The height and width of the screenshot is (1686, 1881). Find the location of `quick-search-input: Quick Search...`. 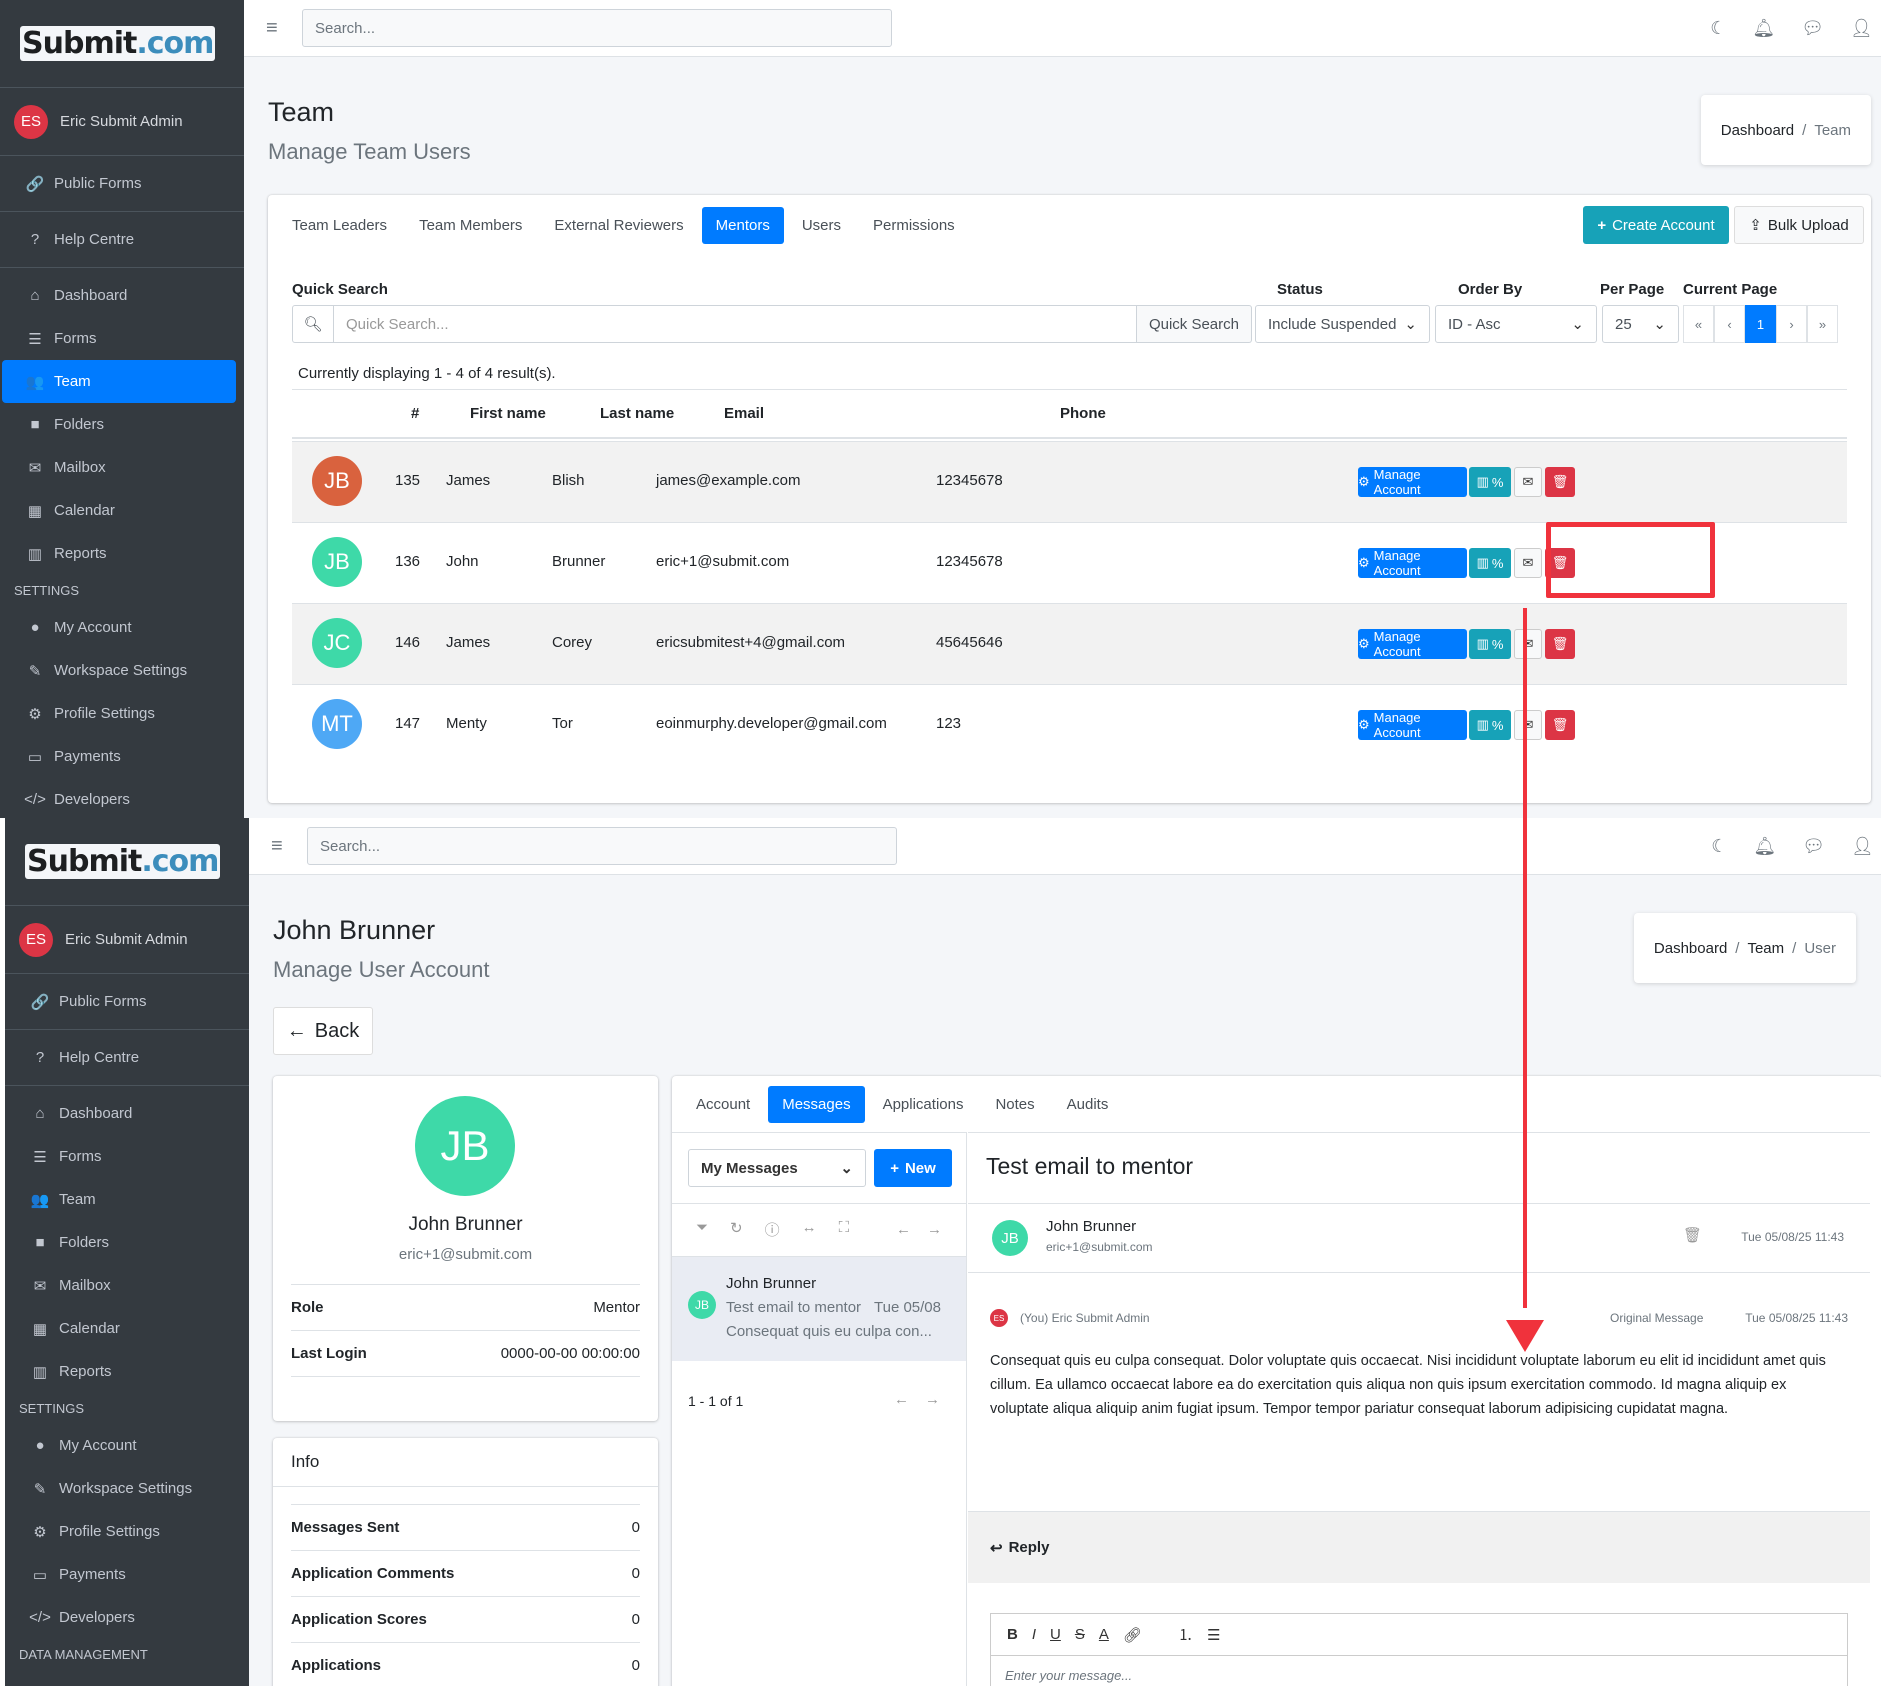

quick-search-input: Quick Search... is located at coordinates (735, 324).